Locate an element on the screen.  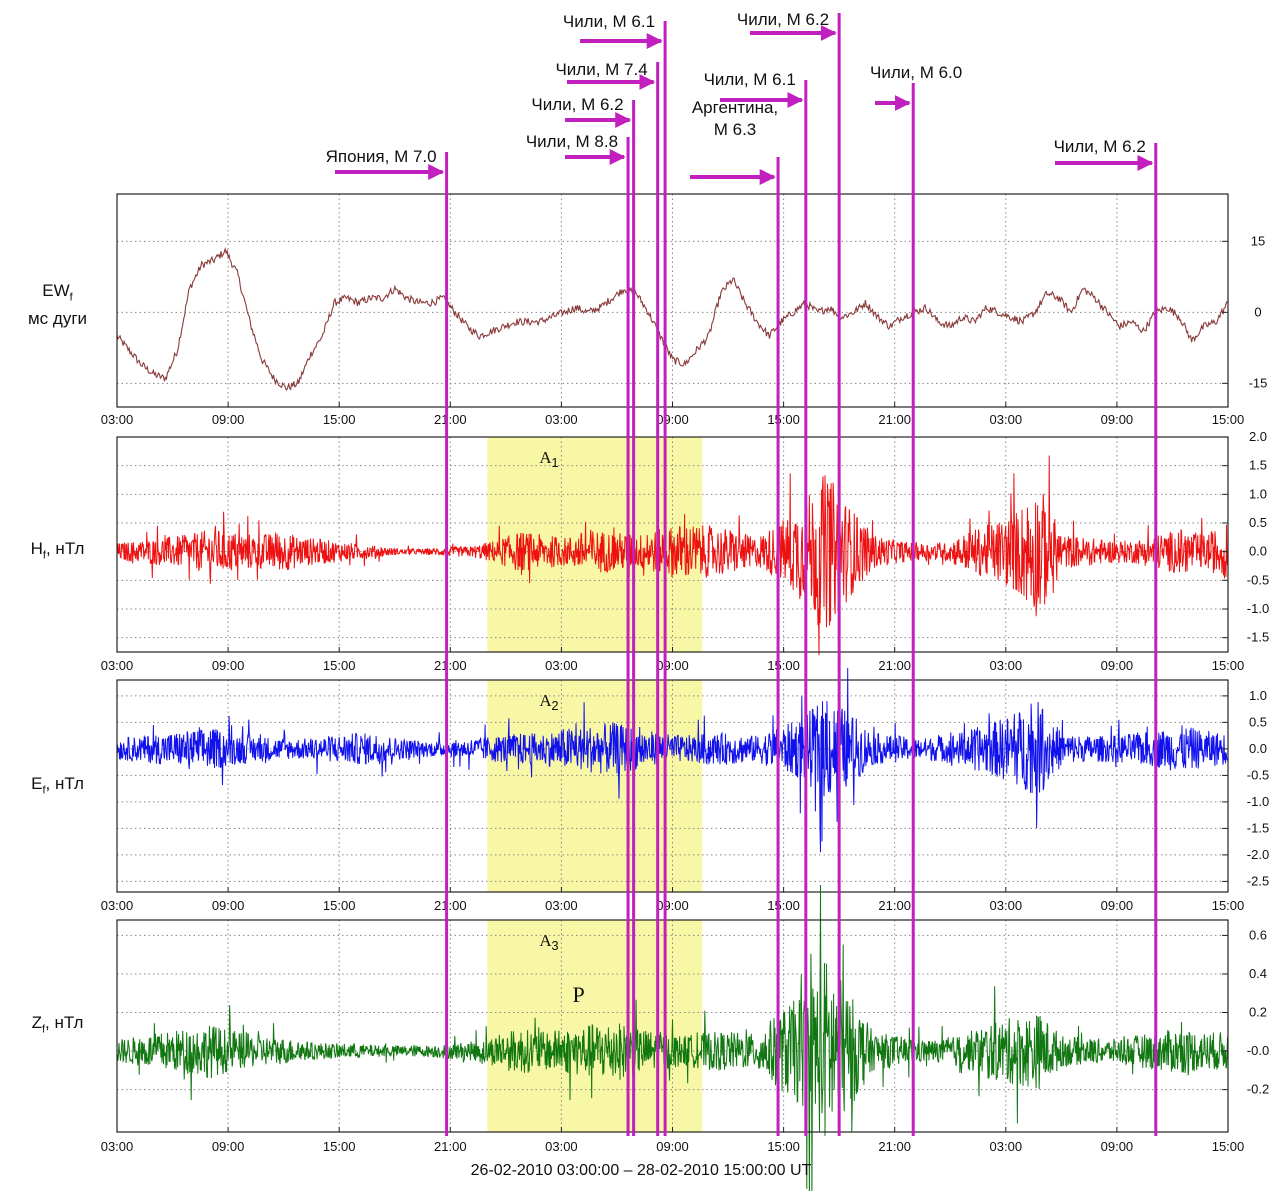
event-label: Чили, M 6.1 is located at coordinates (750, 79).